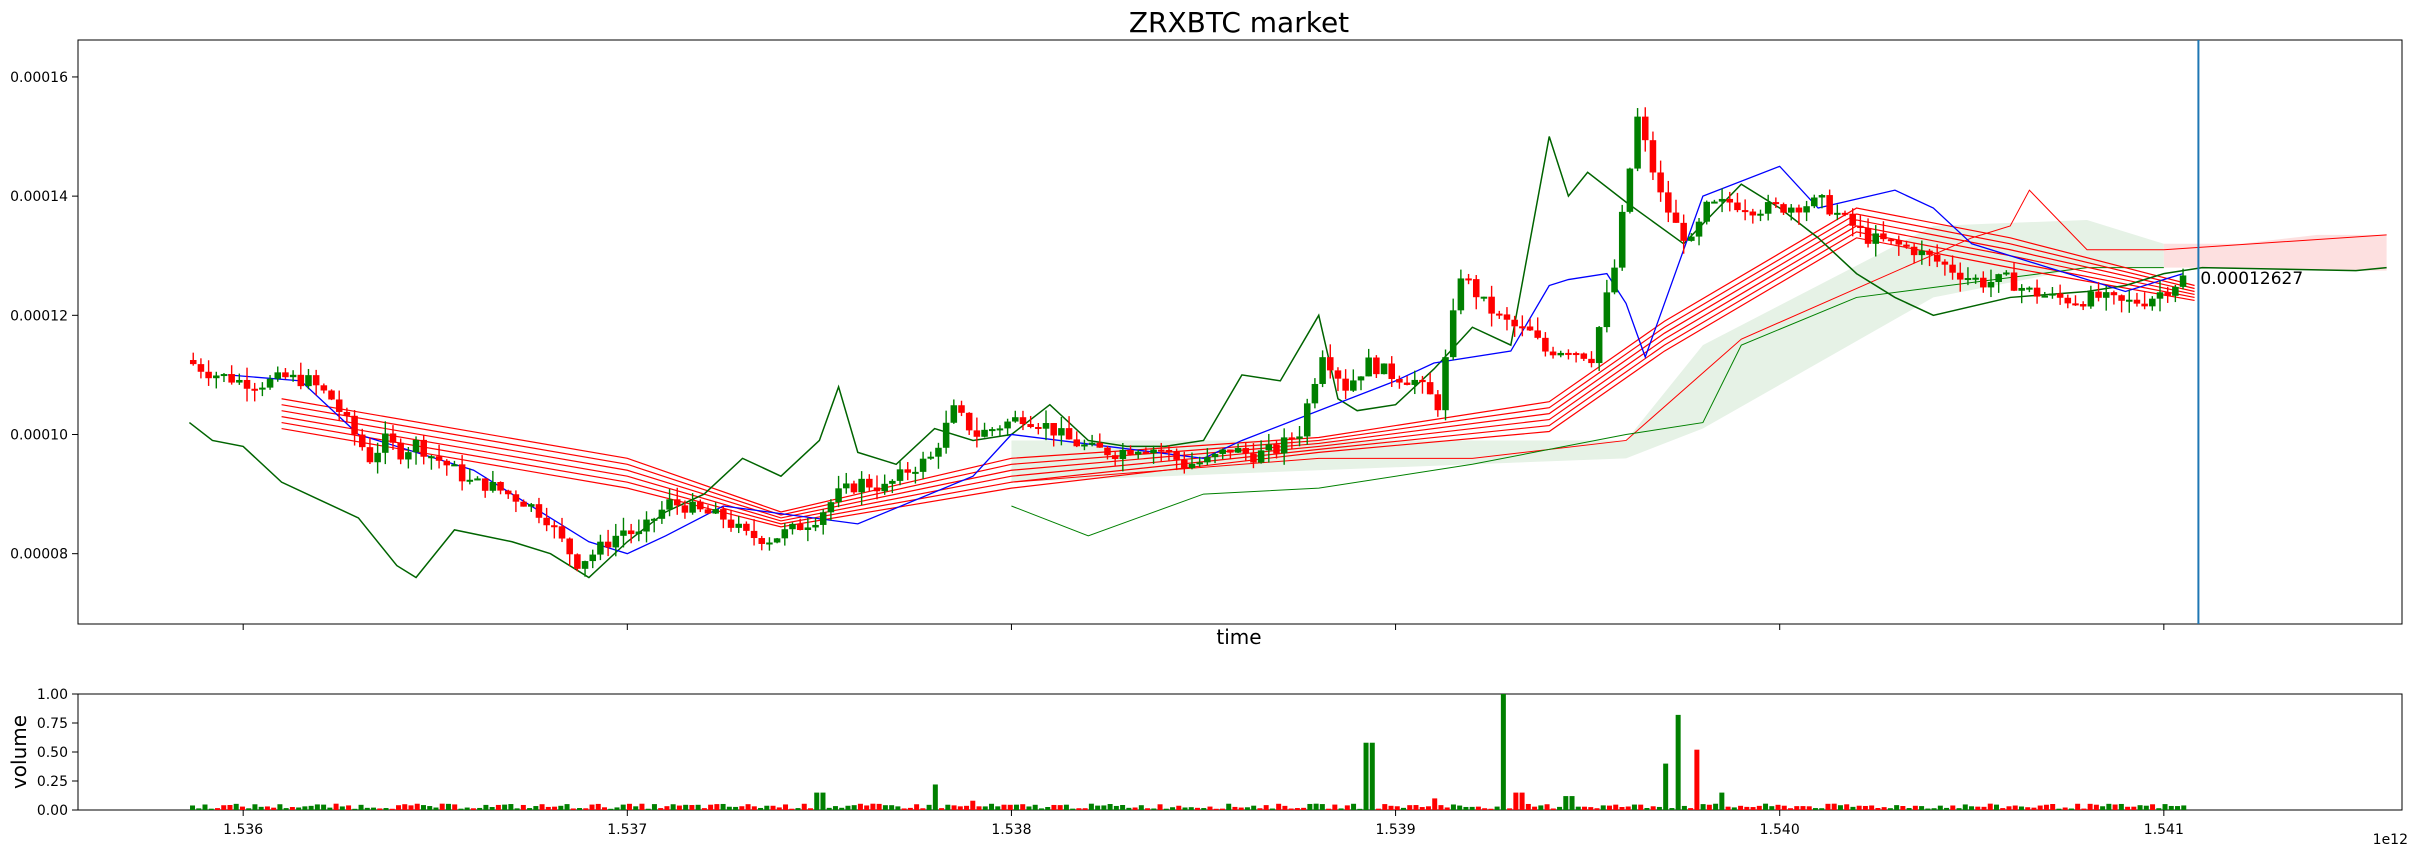 This screenshot has width=2415, height=866. What do you see at coordinates (39, 78) in the screenshot?
I see `y-tick-label: 0.00016` at bounding box center [39, 78].